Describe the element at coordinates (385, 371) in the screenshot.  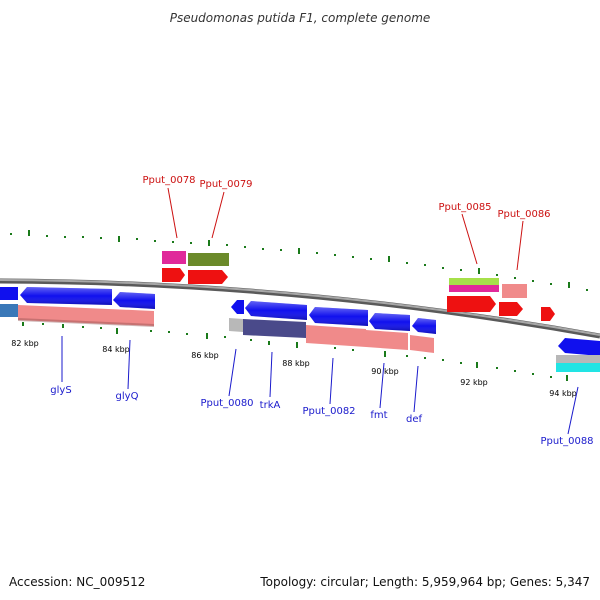
I see `tick-label: 90 kbp` at that location.